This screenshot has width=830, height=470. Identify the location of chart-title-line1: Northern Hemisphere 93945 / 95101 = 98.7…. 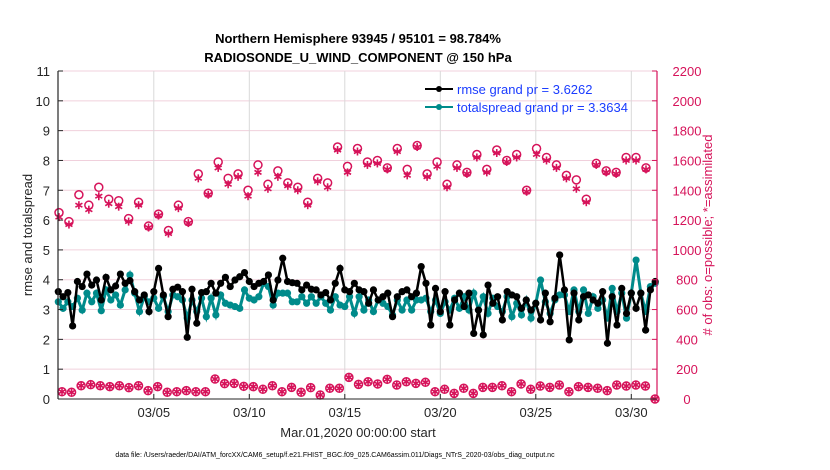
(358, 38).